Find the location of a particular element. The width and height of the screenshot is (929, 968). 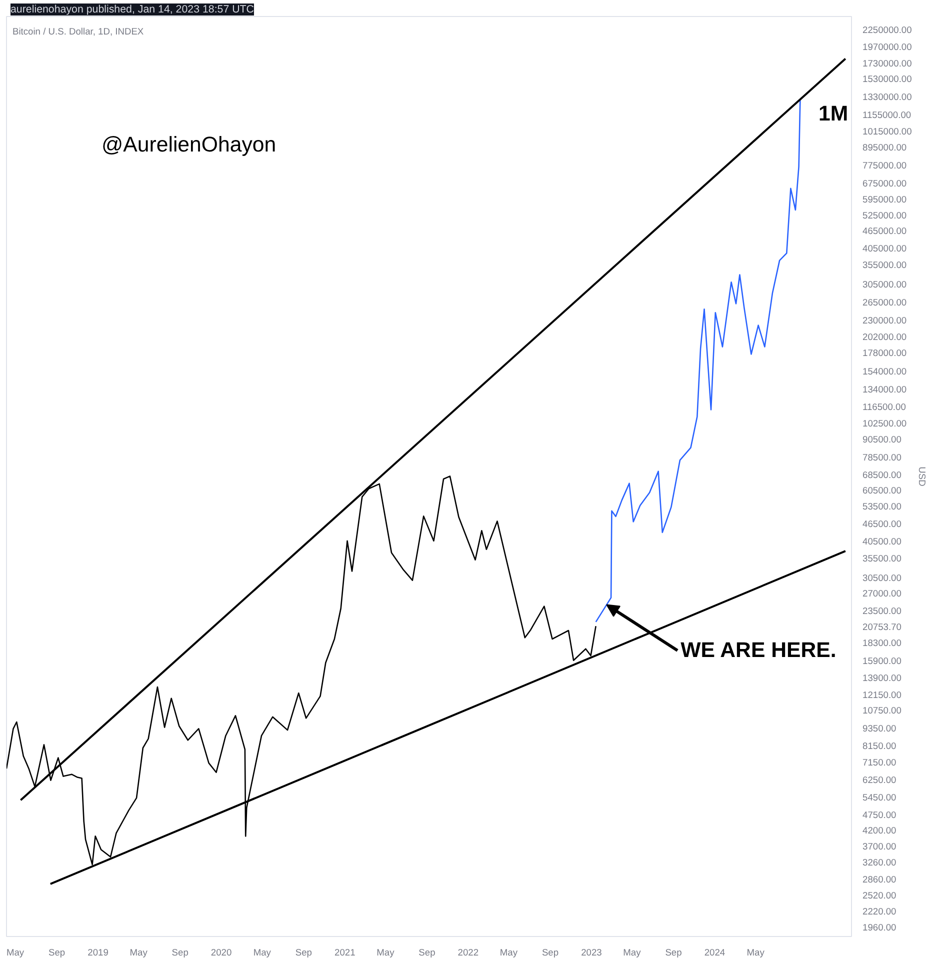

y-tick-label: 1970000.00 is located at coordinates (887, 47).